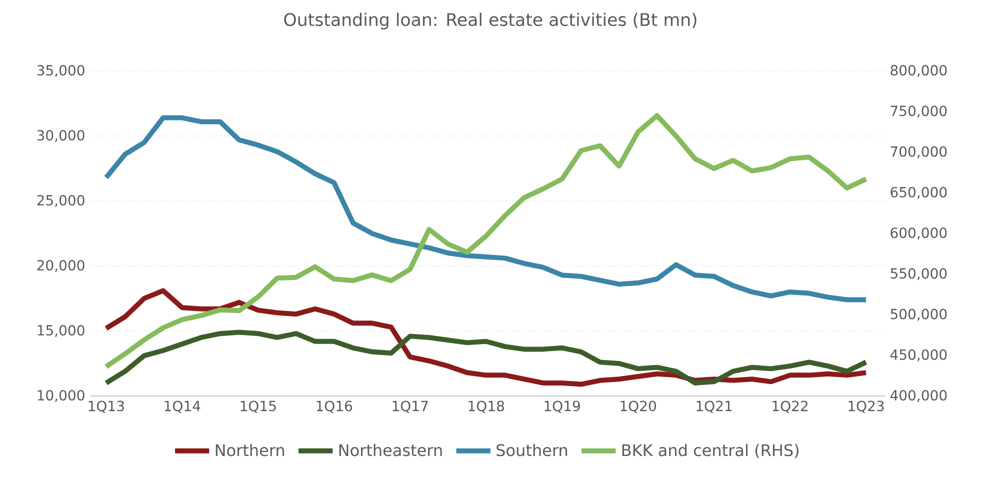 The image size is (981, 491). Describe the element at coordinates (918, 233) in the screenshot. I see `y2-tick-label: 600,000` at that location.